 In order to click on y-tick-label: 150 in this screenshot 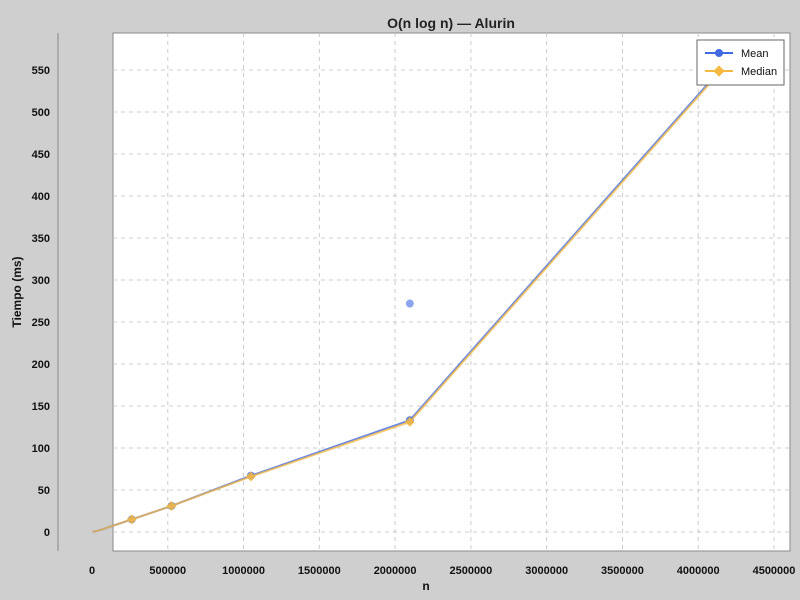, I will do `click(41, 407)`.